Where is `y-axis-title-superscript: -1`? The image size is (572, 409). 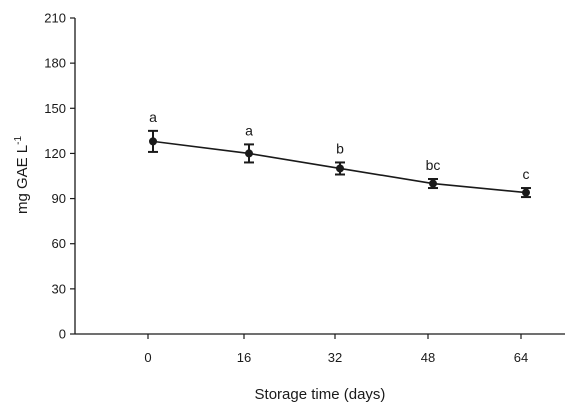
y-axis-title-superscript: -1 is located at coordinates (18, 140).